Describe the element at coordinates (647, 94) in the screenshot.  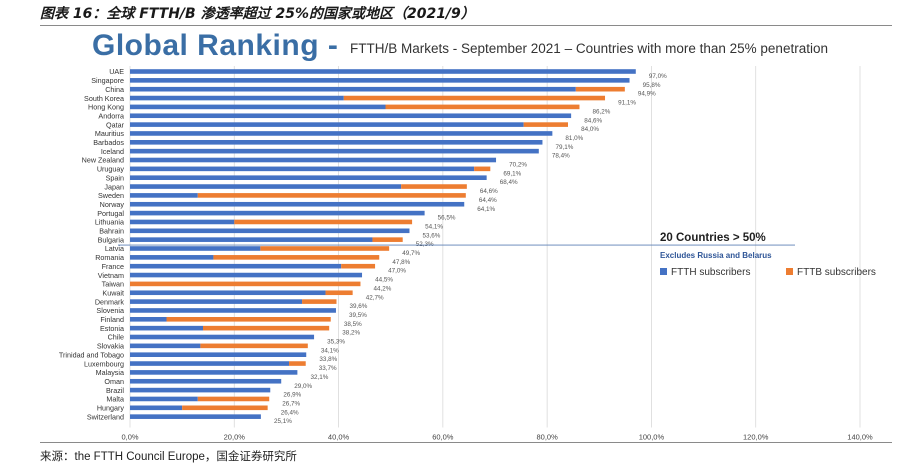
I see `total-label: 94,9%` at that location.